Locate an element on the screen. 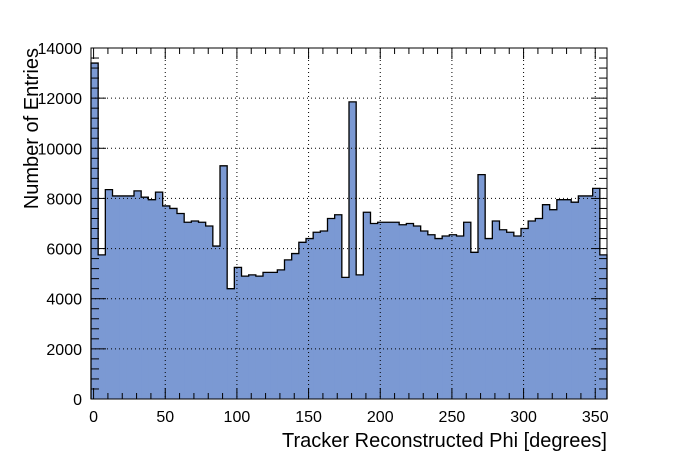 This screenshot has width=698, height=475. x-tick-label: 100 is located at coordinates (237, 417).